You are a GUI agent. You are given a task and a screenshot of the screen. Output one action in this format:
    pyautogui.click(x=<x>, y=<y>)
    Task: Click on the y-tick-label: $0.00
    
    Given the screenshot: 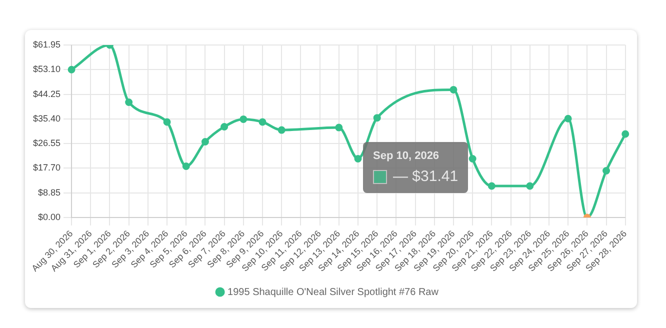 What is the action you would take?
    pyautogui.click(x=49, y=217)
    